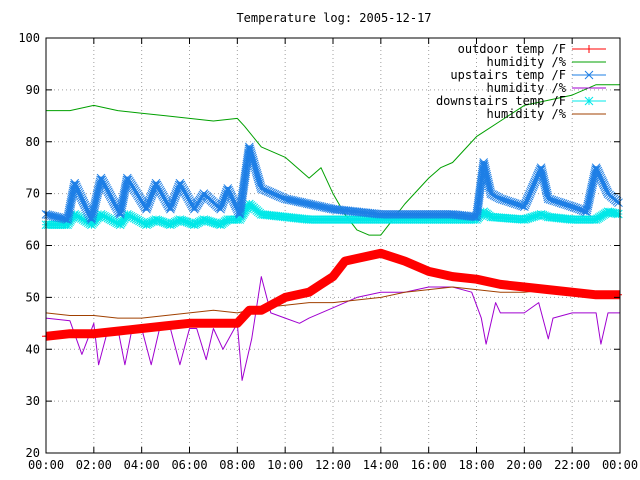 The width and height of the screenshot is (640, 480). Describe the element at coordinates (33, 297) in the screenshot. I see `y-tick-label: 50` at that location.